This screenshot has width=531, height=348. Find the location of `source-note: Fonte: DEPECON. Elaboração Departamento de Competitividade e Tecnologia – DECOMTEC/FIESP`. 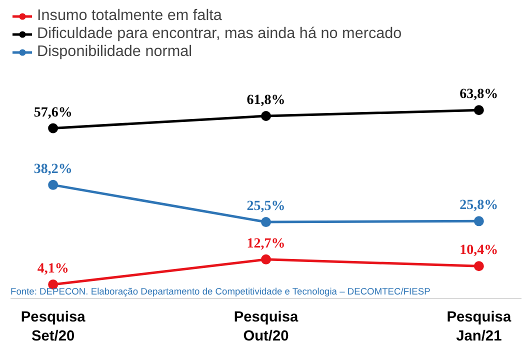

source-note: Fonte: DEPECON. Elaboração Departamento de Competitividade e Tecnologia – DECOMTEC/FIESP is located at coordinates (220, 291).